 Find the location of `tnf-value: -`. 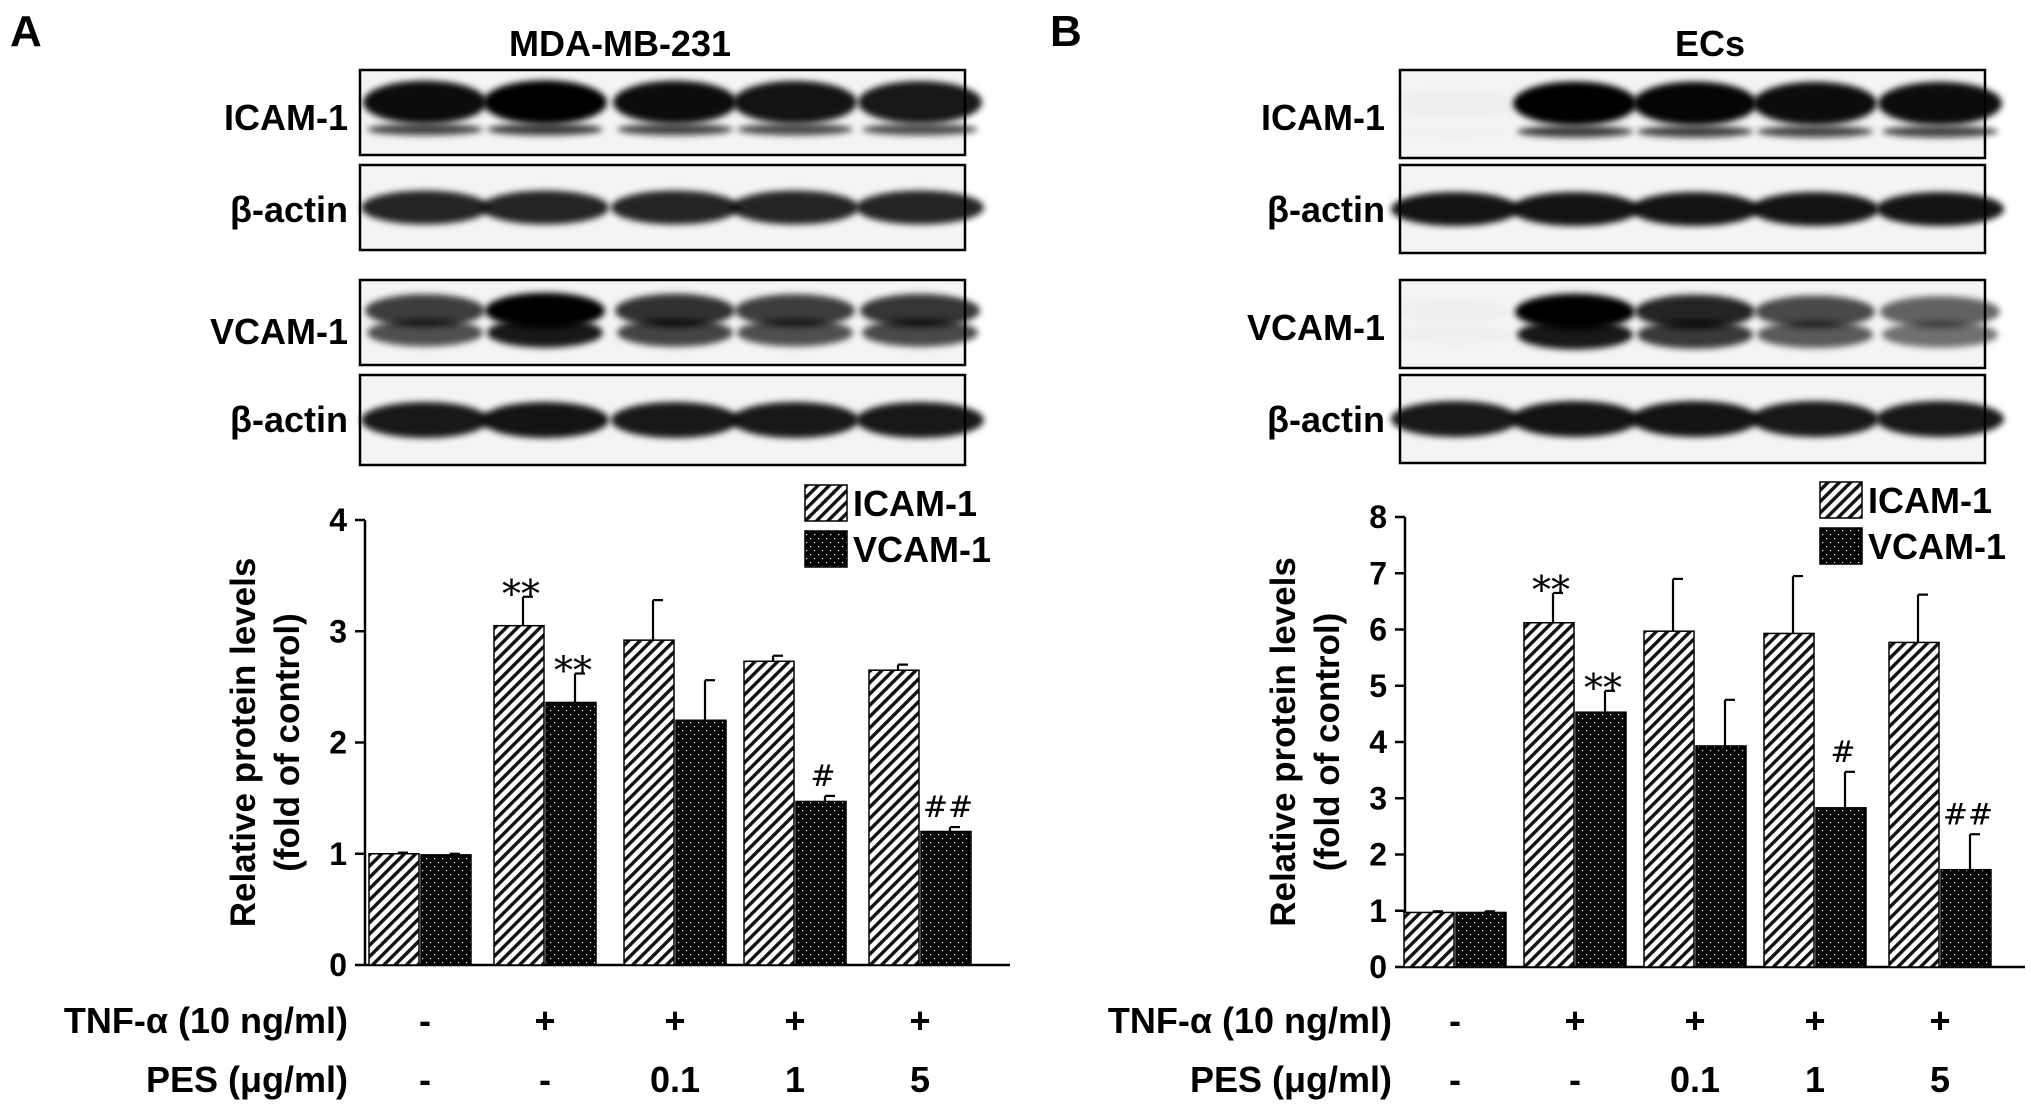

tnf-value: - is located at coordinates (425, 1020).